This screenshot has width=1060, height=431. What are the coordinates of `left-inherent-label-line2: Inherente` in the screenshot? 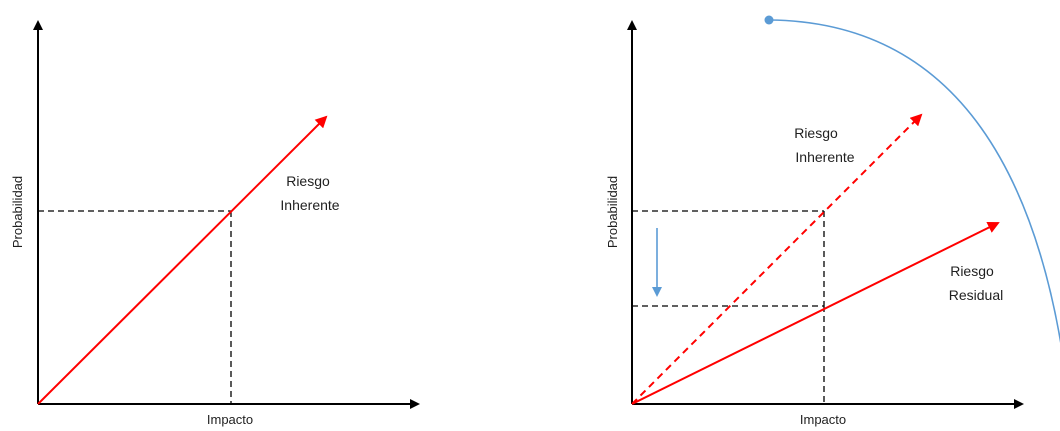 It's located at (309, 205).